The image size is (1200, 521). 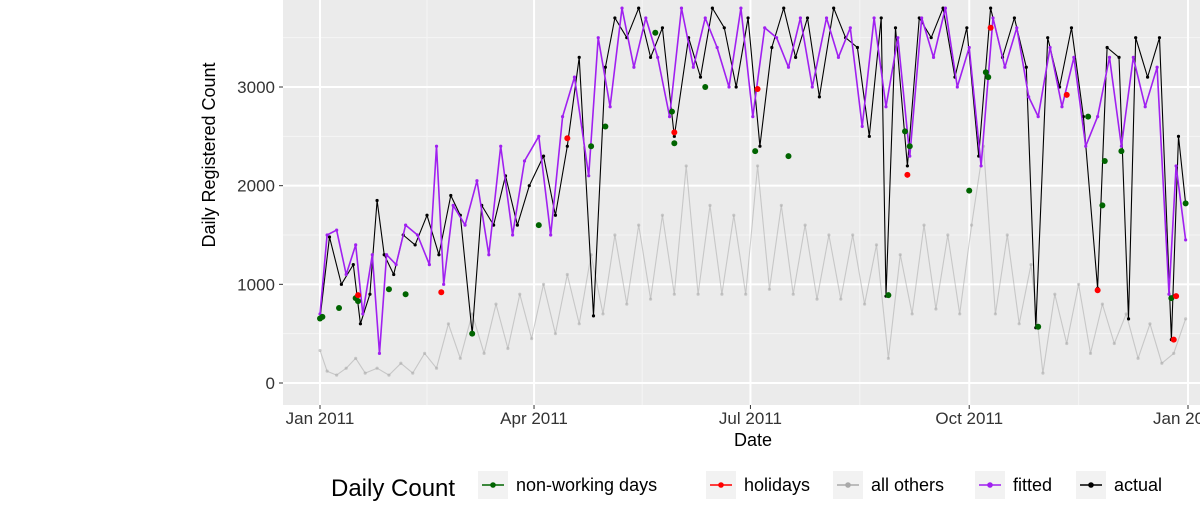 I want to click on legend-label: non-working days, so click(x=586, y=485).